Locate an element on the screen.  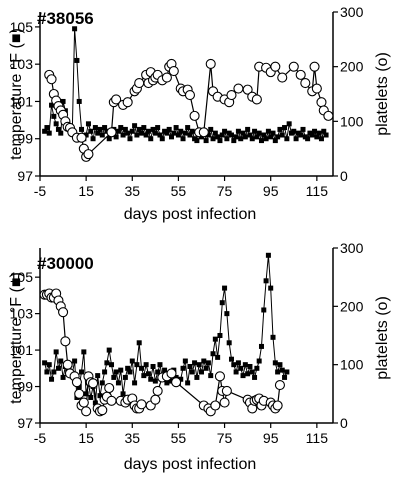
y-tick-label-left: 99 is located at coordinates (25, 387).